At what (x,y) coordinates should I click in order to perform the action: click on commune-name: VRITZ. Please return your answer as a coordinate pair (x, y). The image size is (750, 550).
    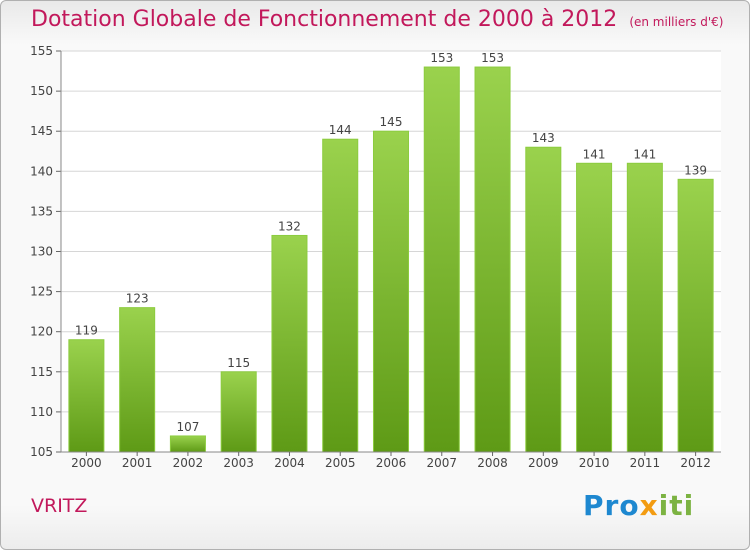
    Looking at the image, I should click on (59, 506).